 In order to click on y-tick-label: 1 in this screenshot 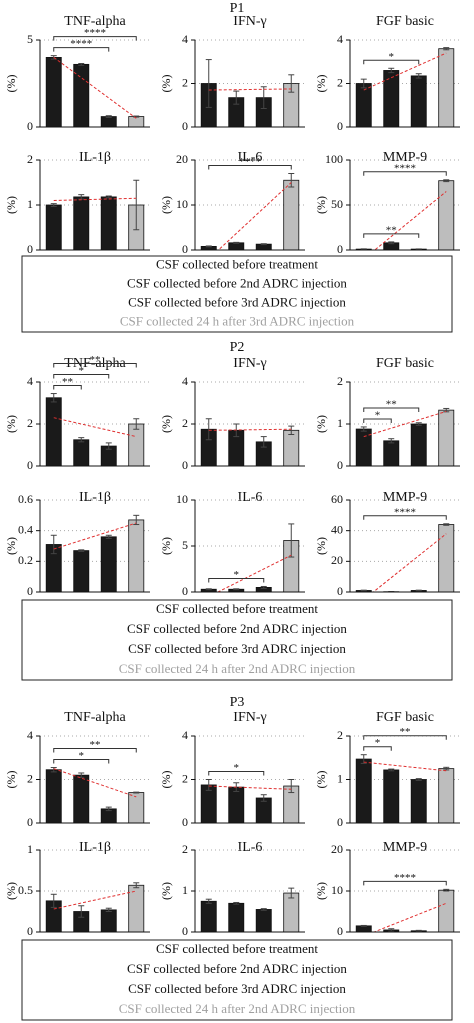, I will do `click(340, 423)`.